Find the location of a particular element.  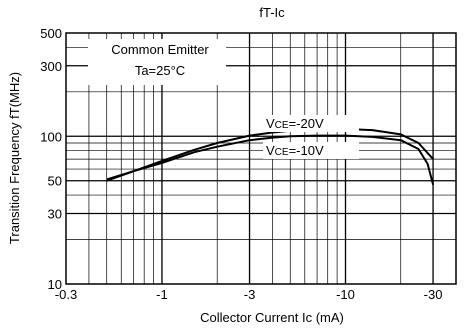

y-tick-label: 300 is located at coordinates (51, 66).